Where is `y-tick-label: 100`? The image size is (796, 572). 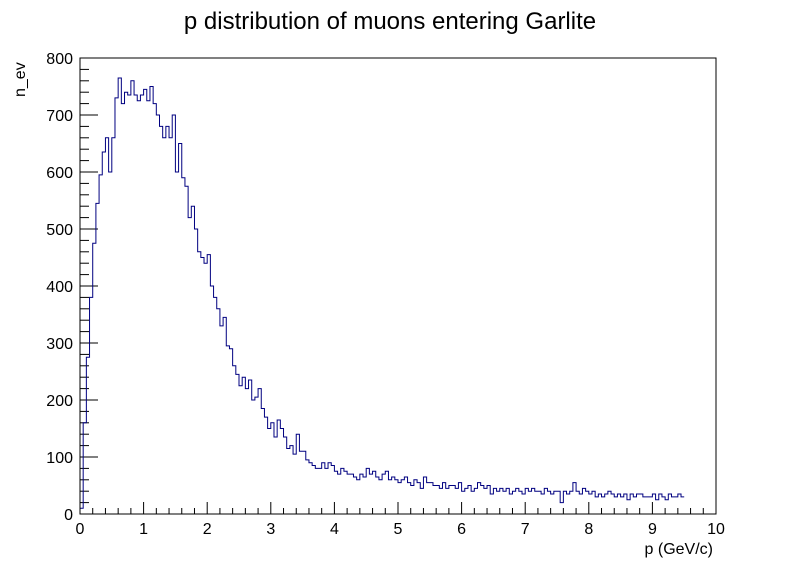 y-tick-label: 100 is located at coordinates (59, 458).